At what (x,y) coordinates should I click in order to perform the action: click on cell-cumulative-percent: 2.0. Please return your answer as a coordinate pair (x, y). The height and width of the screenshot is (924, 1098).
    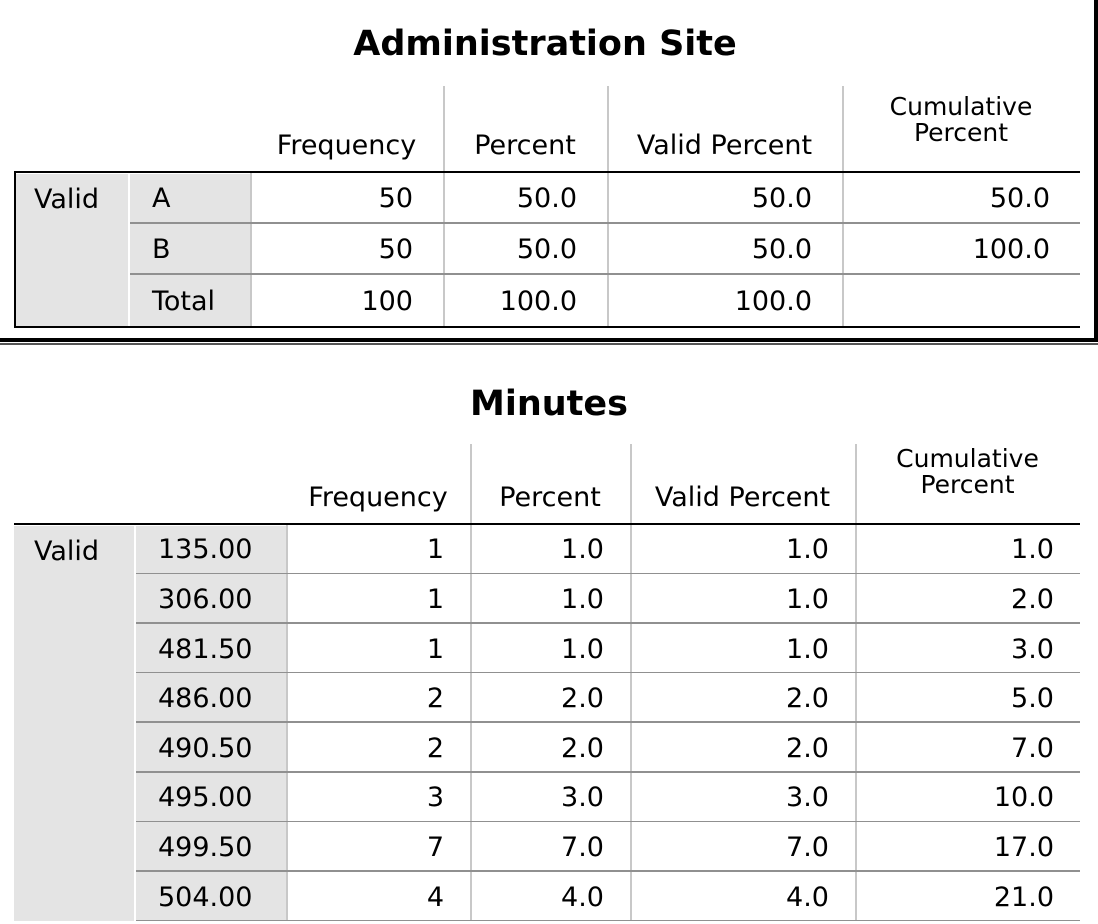
    Looking at the image, I should click on (1032, 599).